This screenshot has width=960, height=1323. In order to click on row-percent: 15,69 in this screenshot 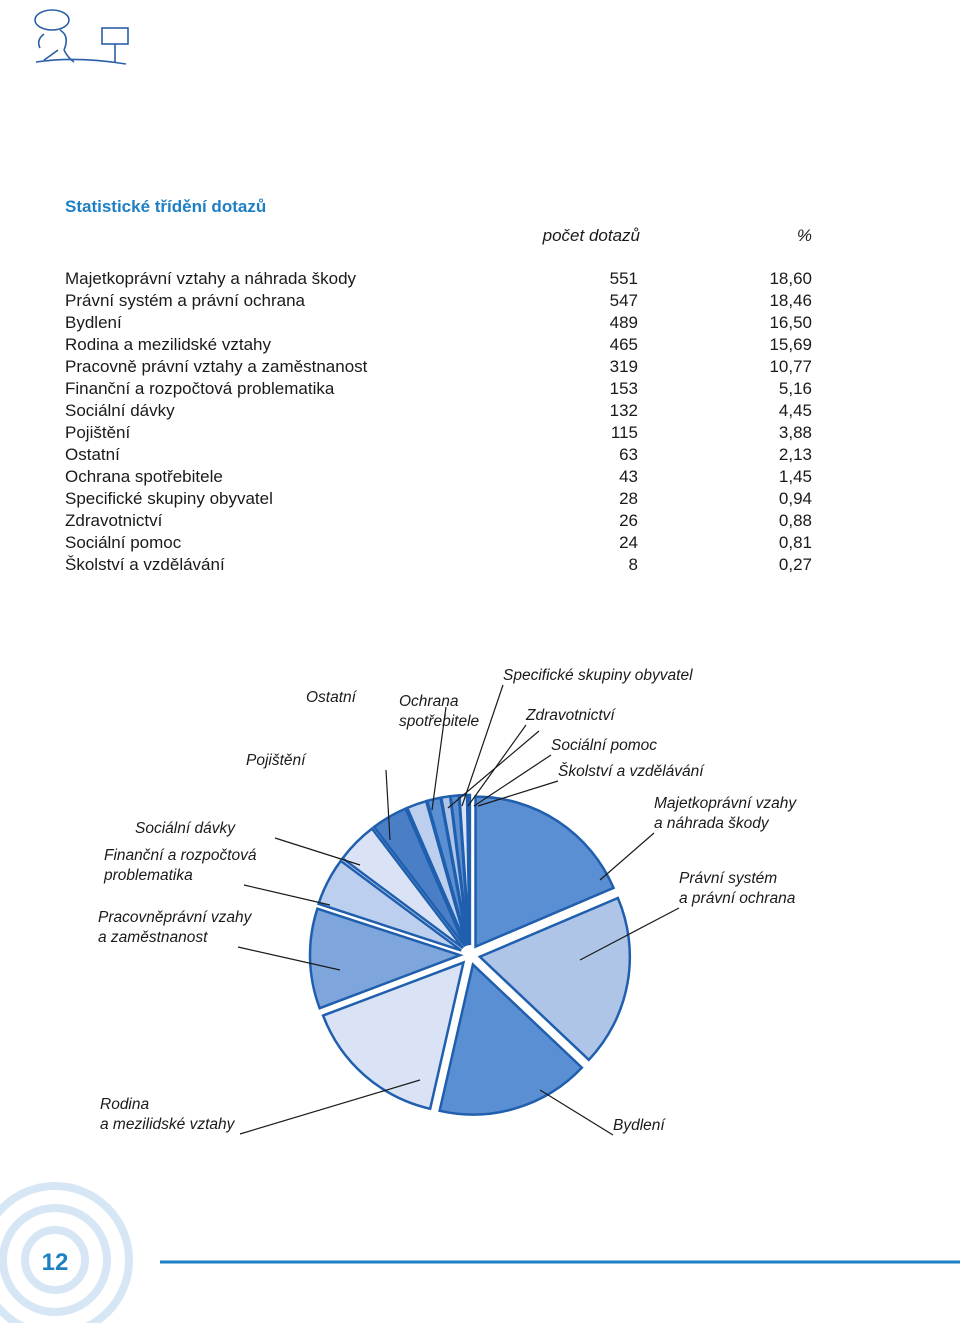, I will do `click(790, 344)`.